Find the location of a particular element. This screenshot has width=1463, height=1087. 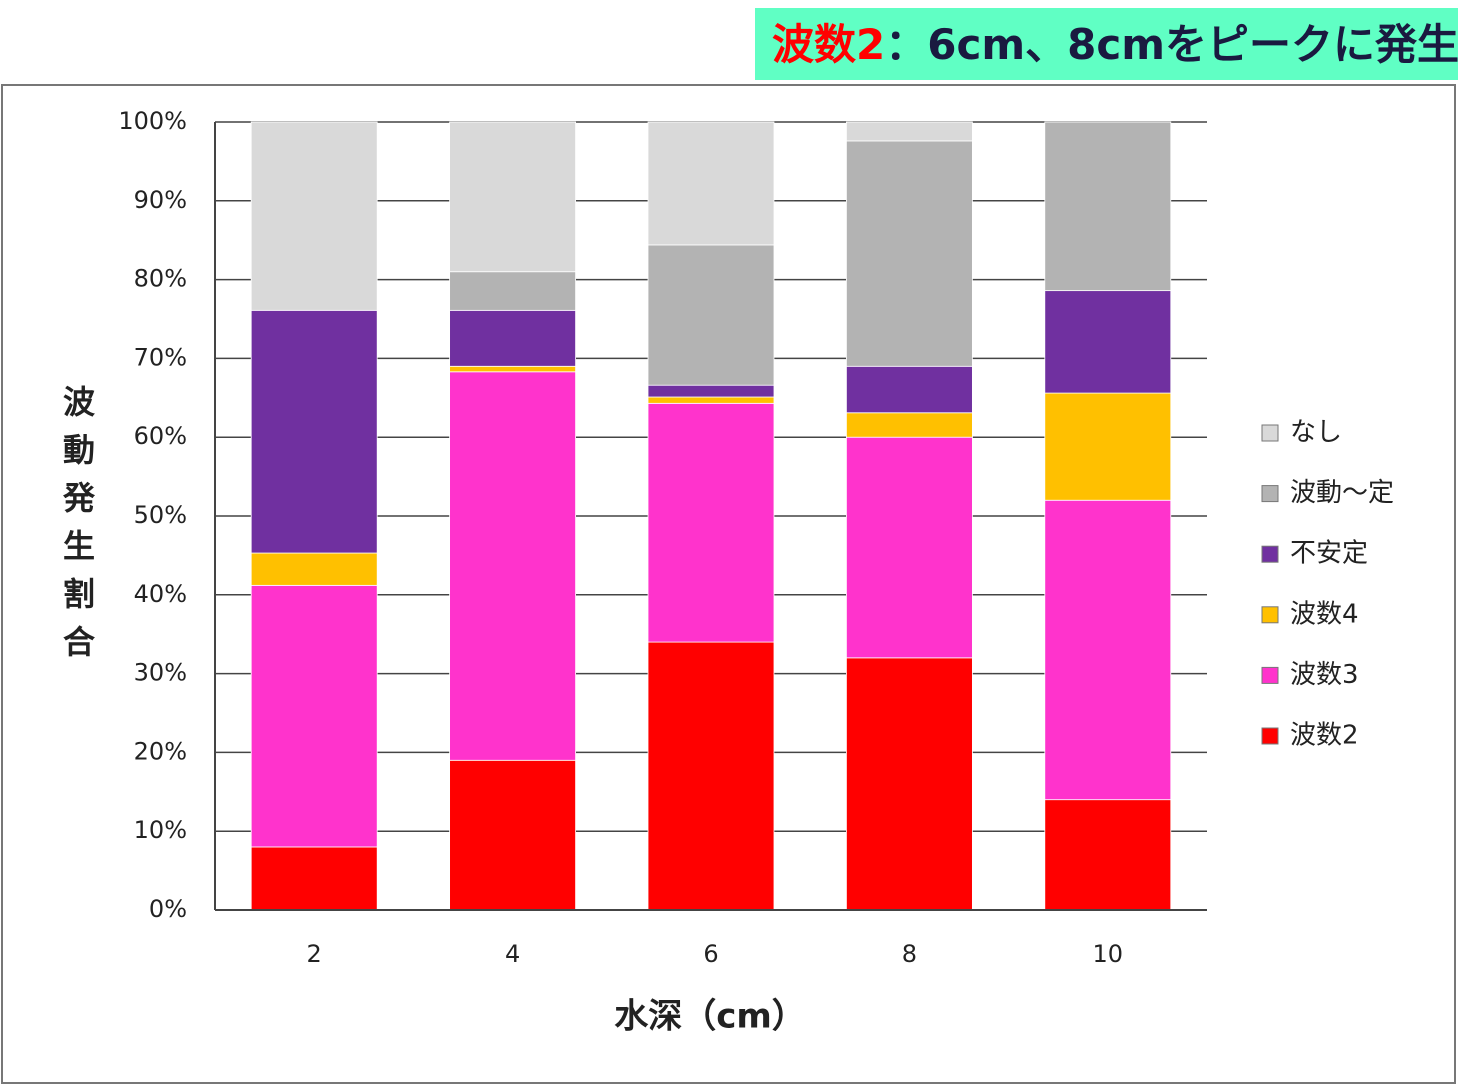

legend-label: なし is located at coordinates (1316, 433).